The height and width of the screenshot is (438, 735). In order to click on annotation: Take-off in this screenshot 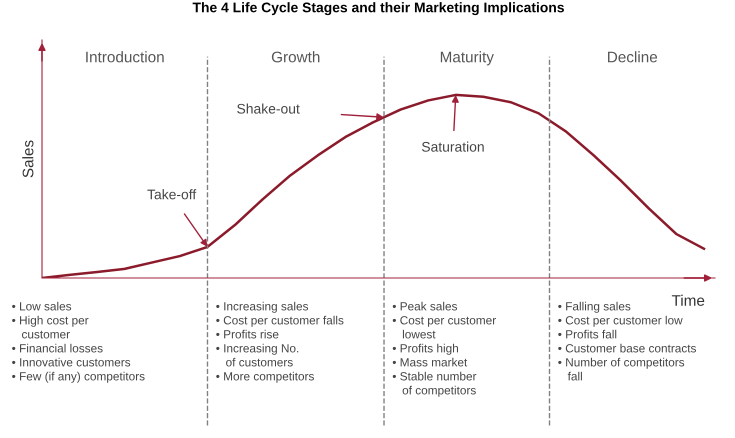, I will do `click(171, 194)`.